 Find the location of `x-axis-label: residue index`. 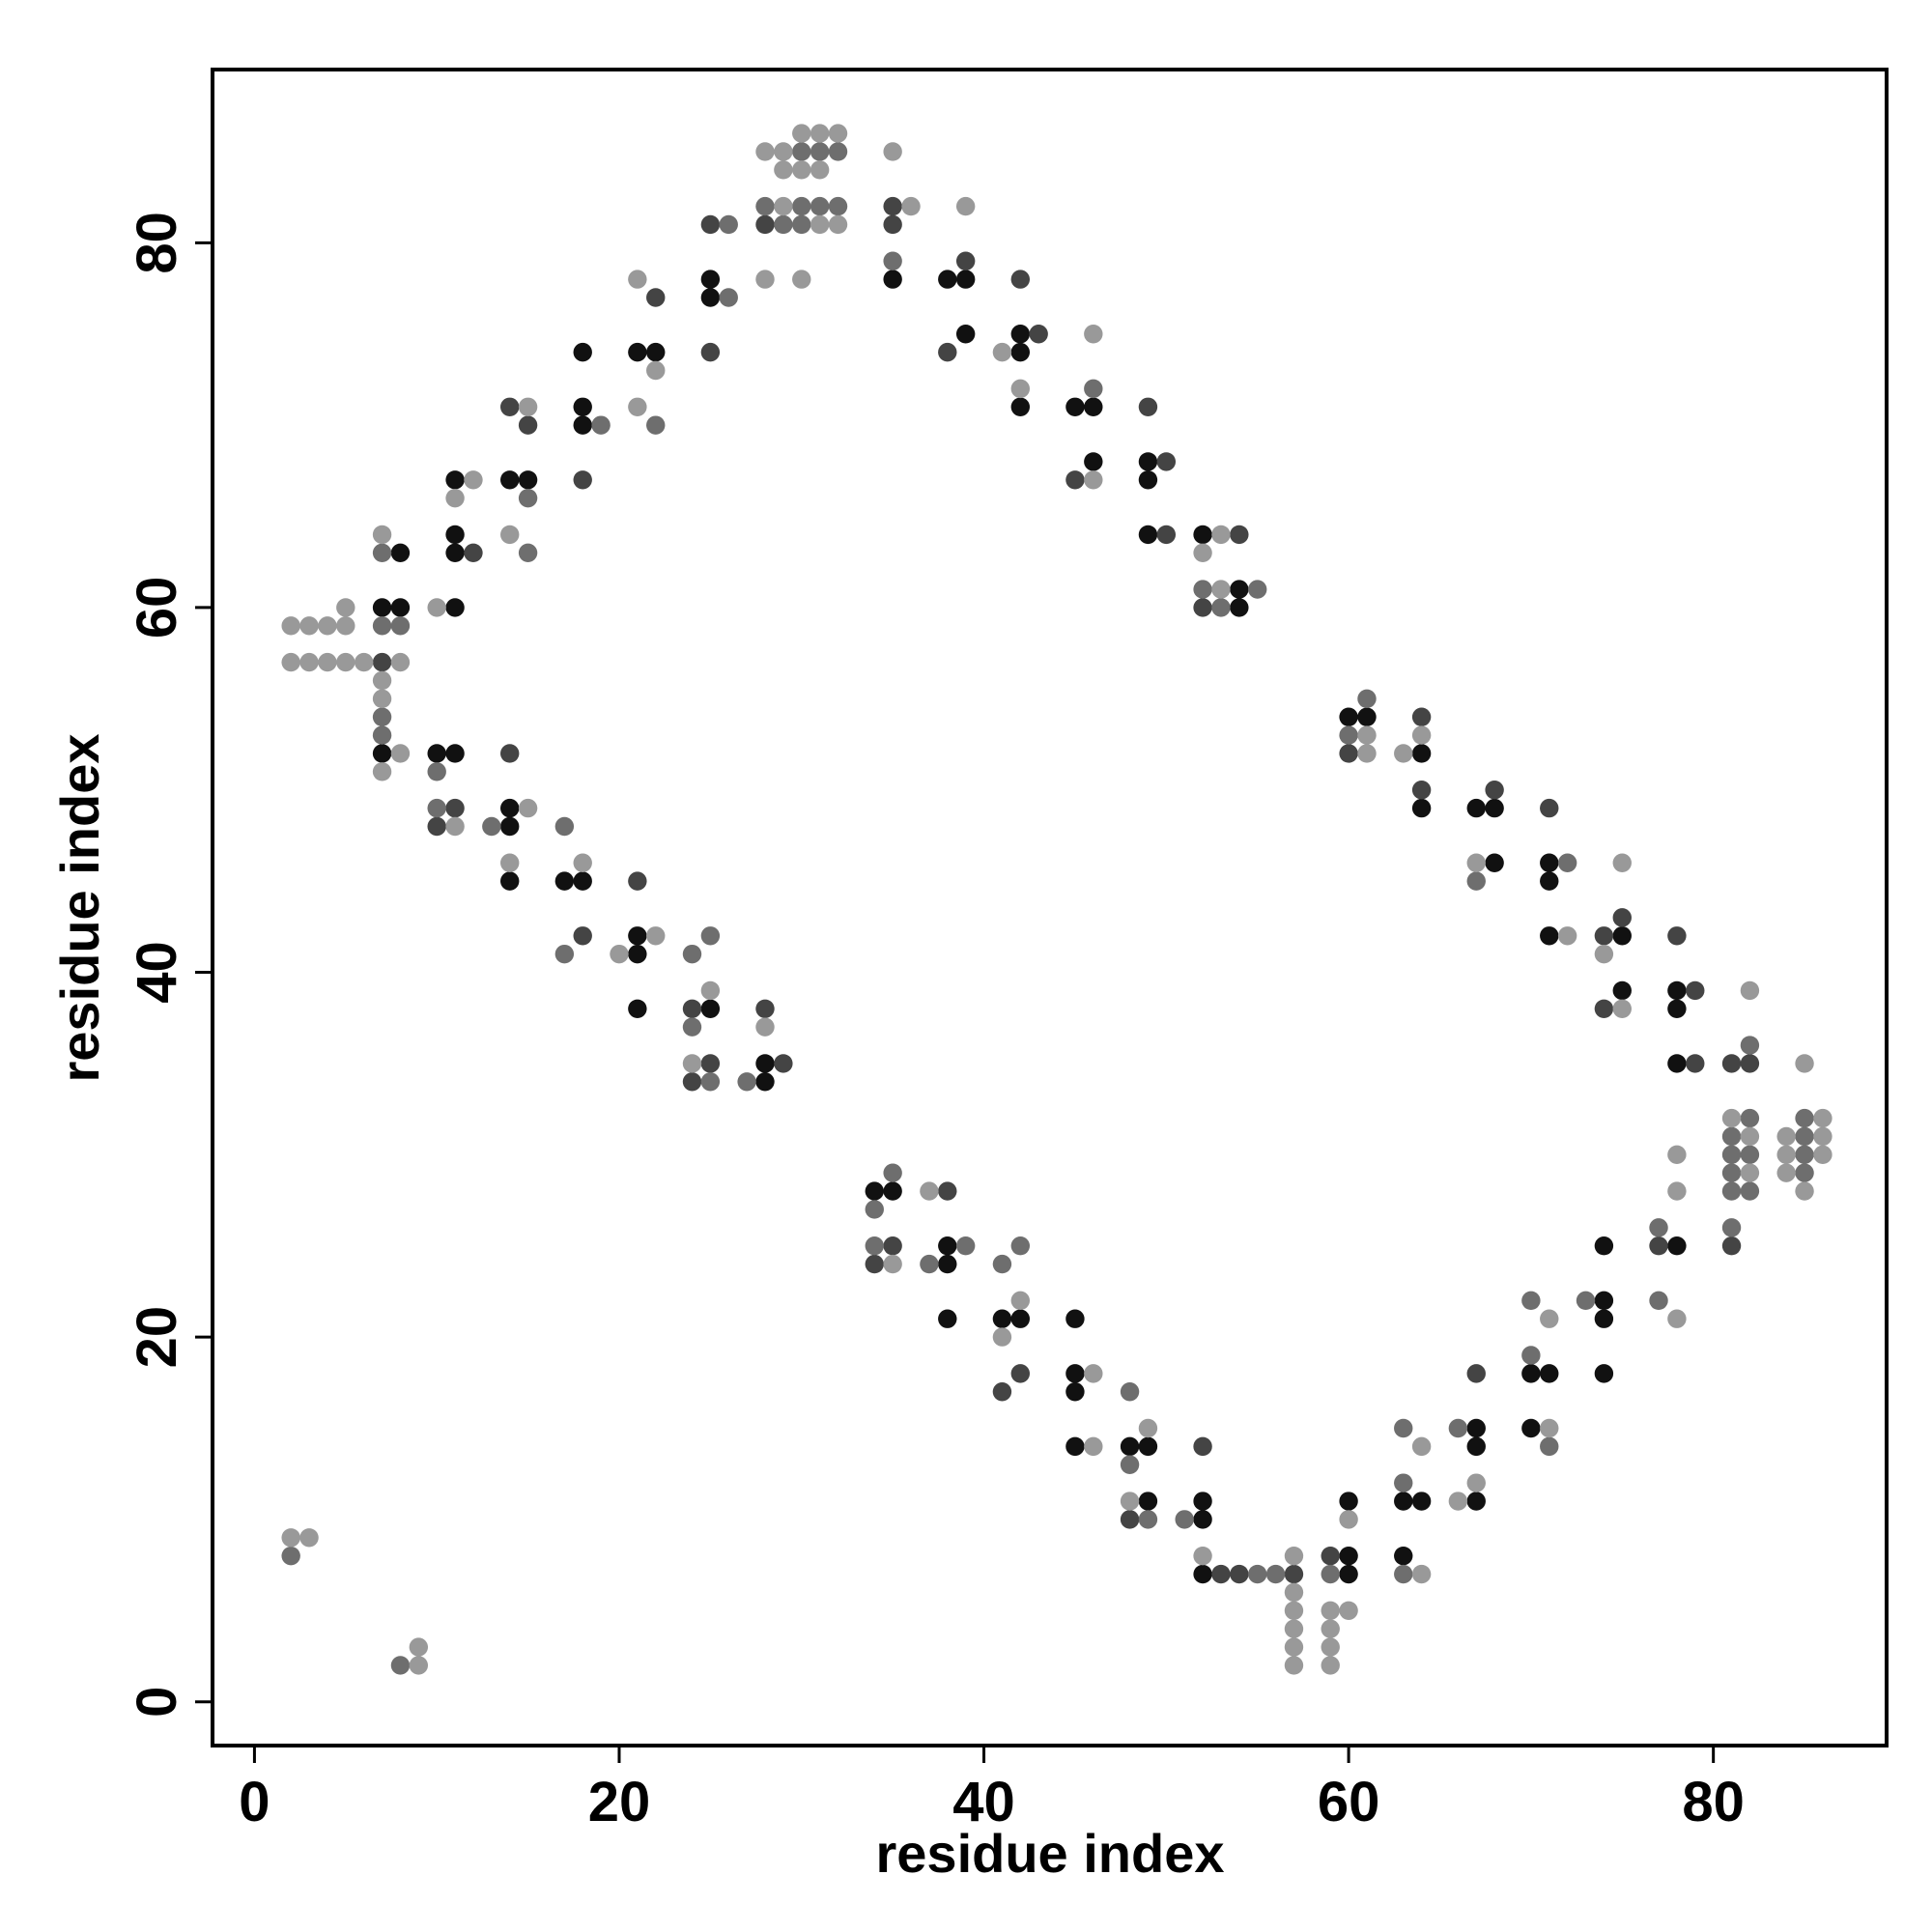

x-axis-label: residue index is located at coordinates (1049, 1853).